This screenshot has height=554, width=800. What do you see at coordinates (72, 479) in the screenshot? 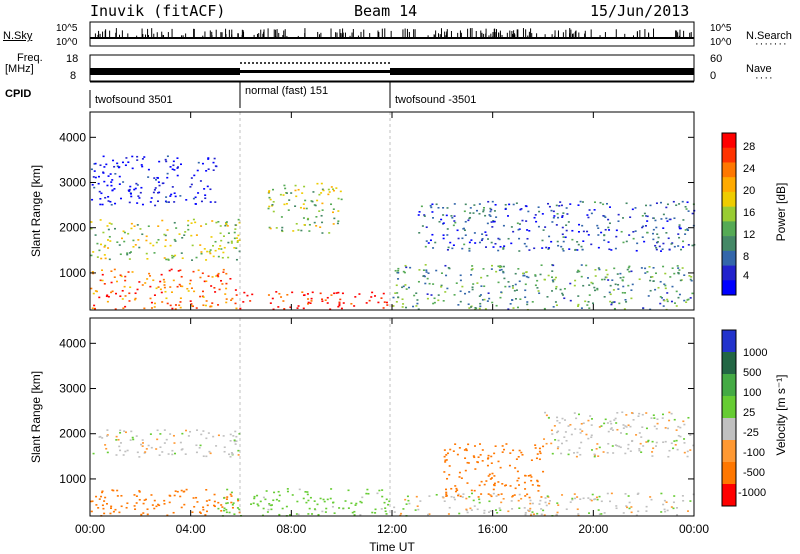
I see `y-tick-label: 1000` at bounding box center [72, 479].